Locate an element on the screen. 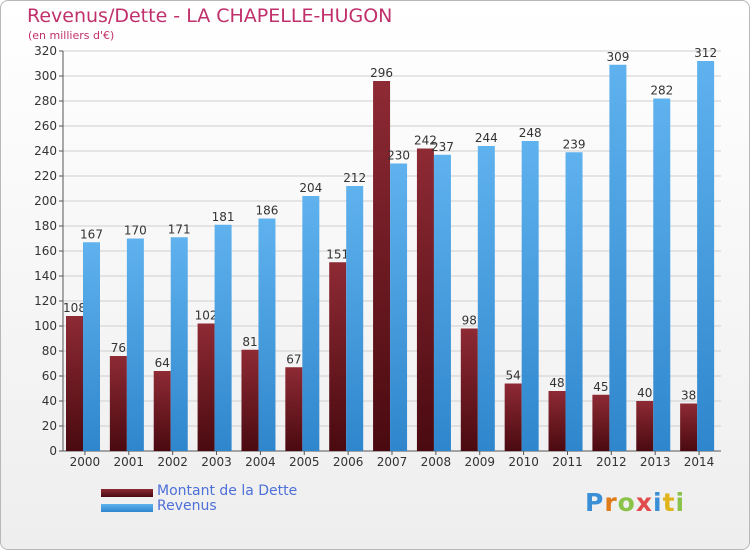  data-label-revenus: 237 is located at coordinates (442, 147).